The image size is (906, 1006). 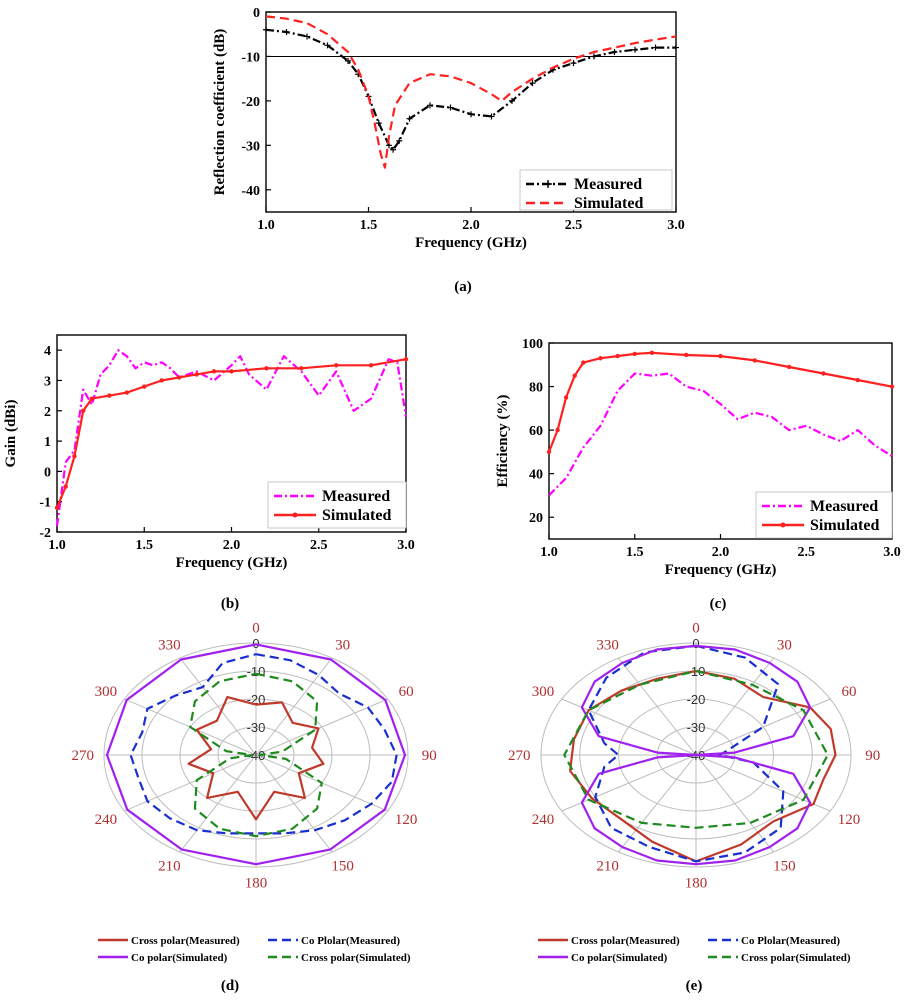 What do you see at coordinates (169, 645) in the screenshot?
I see `angle-label: 330` at bounding box center [169, 645].